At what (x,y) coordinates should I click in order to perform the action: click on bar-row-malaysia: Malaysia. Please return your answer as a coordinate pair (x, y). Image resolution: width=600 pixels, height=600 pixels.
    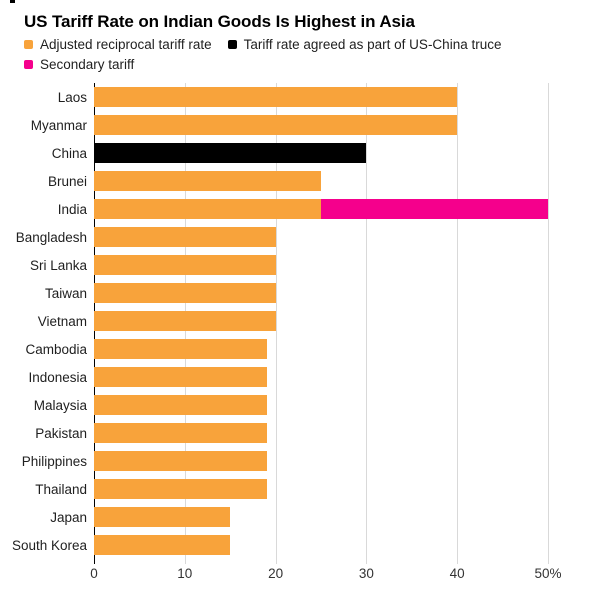
    Looking at the image, I should click on (300, 405).